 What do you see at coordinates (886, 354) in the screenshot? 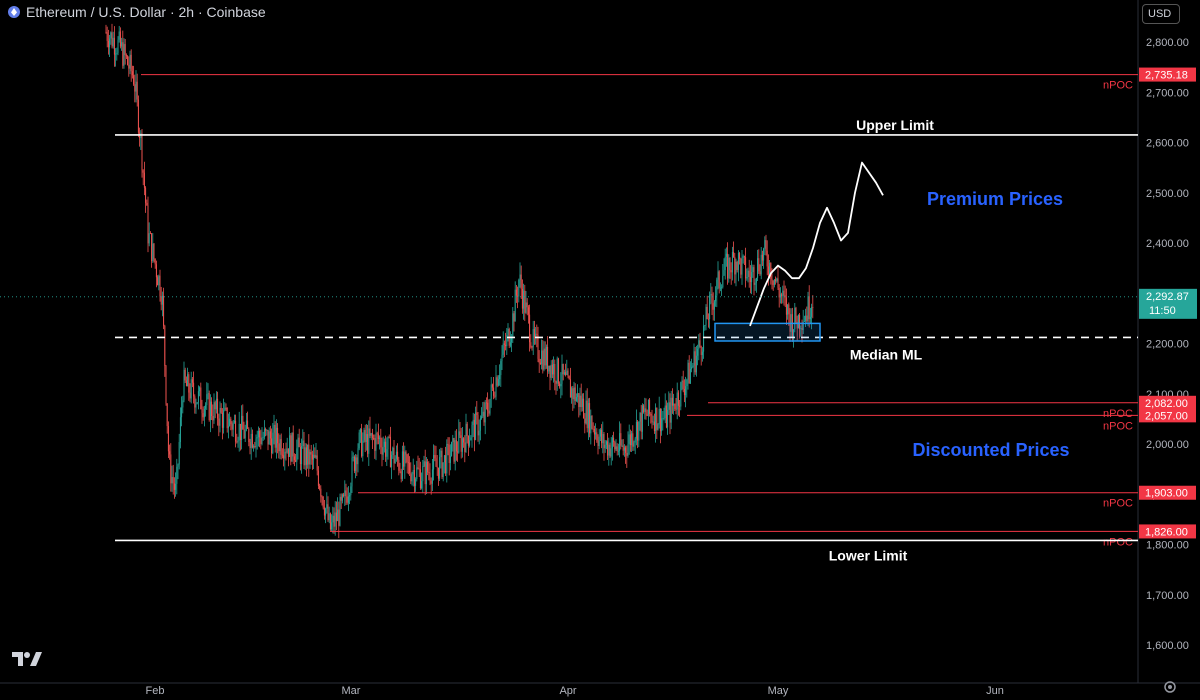
I see `median-label: Median ML` at bounding box center [886, 354].